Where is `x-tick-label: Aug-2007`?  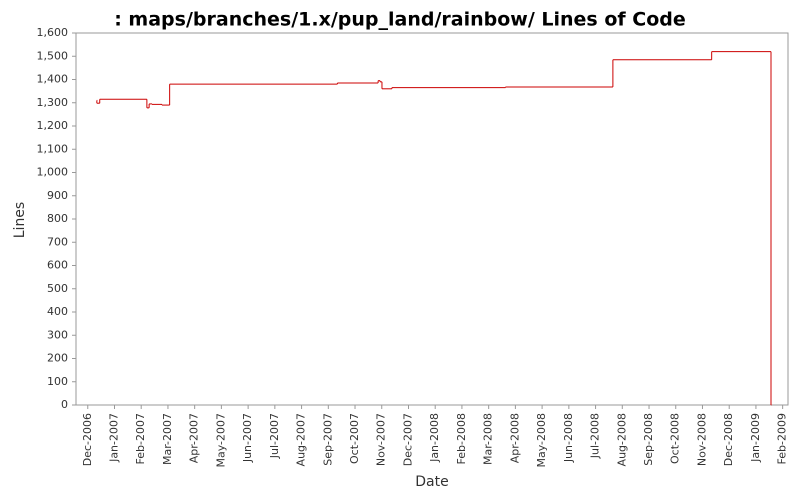 x-tick-label: Aug-2007 is located at coordinates (301, 439).